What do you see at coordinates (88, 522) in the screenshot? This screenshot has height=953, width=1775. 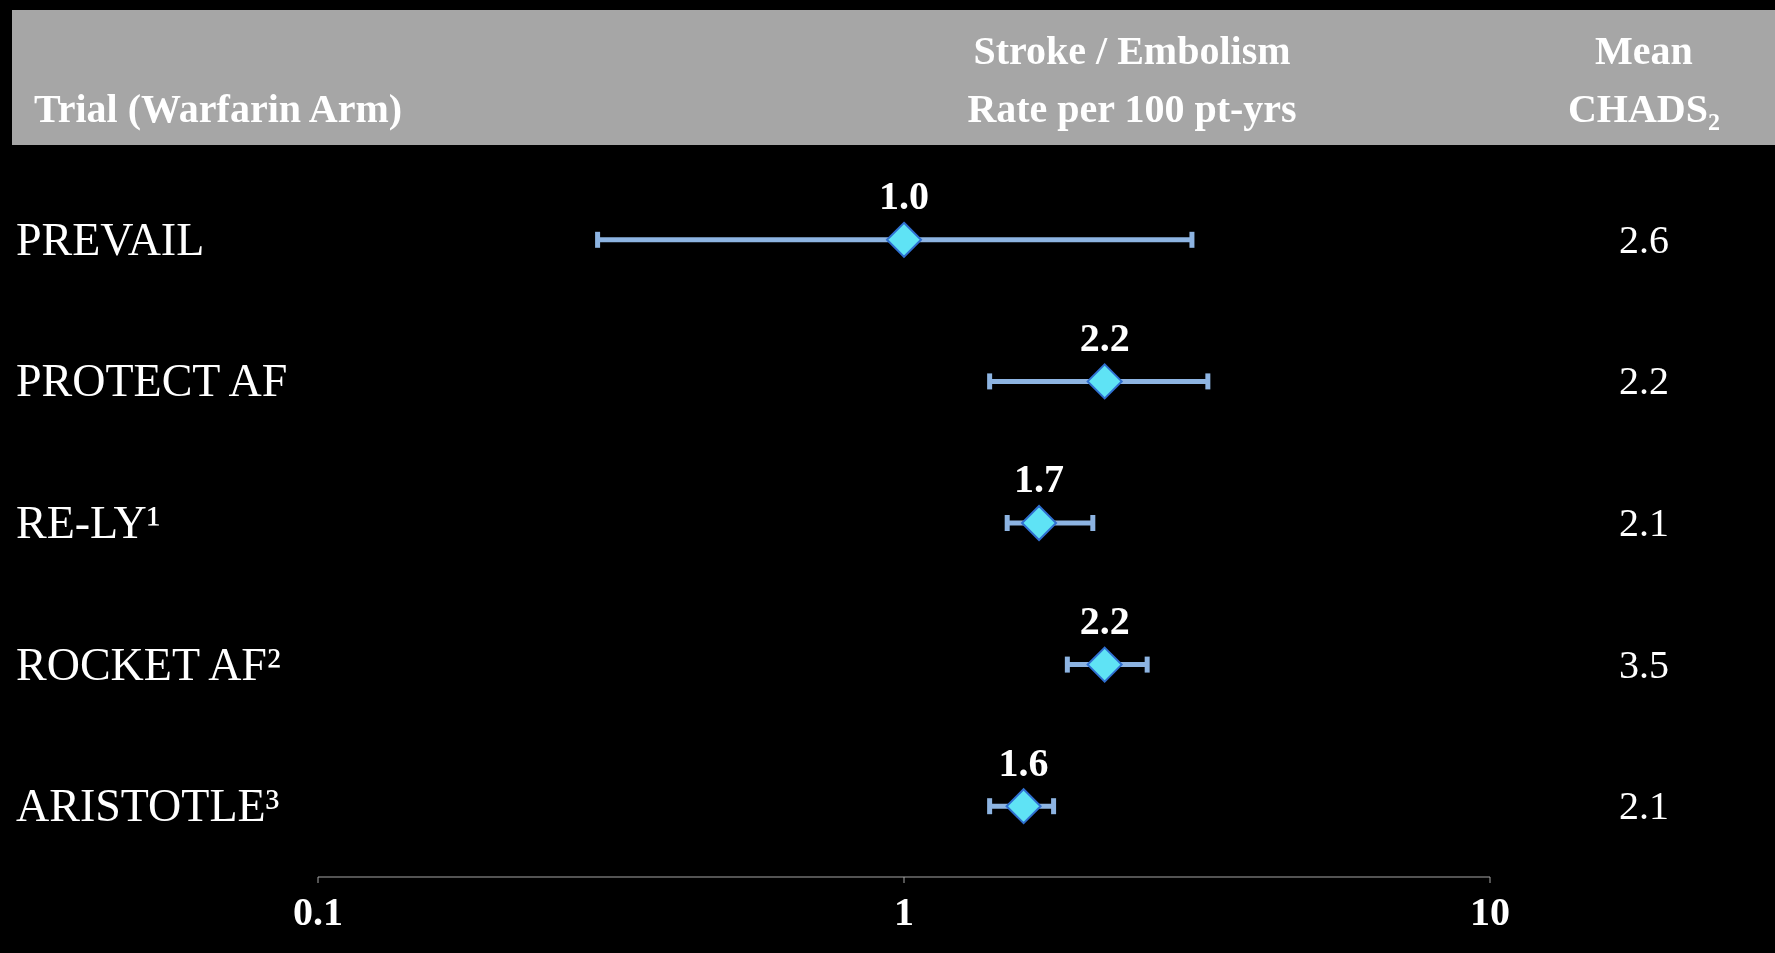 I see `y-tick-label: RE-LY¹` at bounding box center [88, 522].